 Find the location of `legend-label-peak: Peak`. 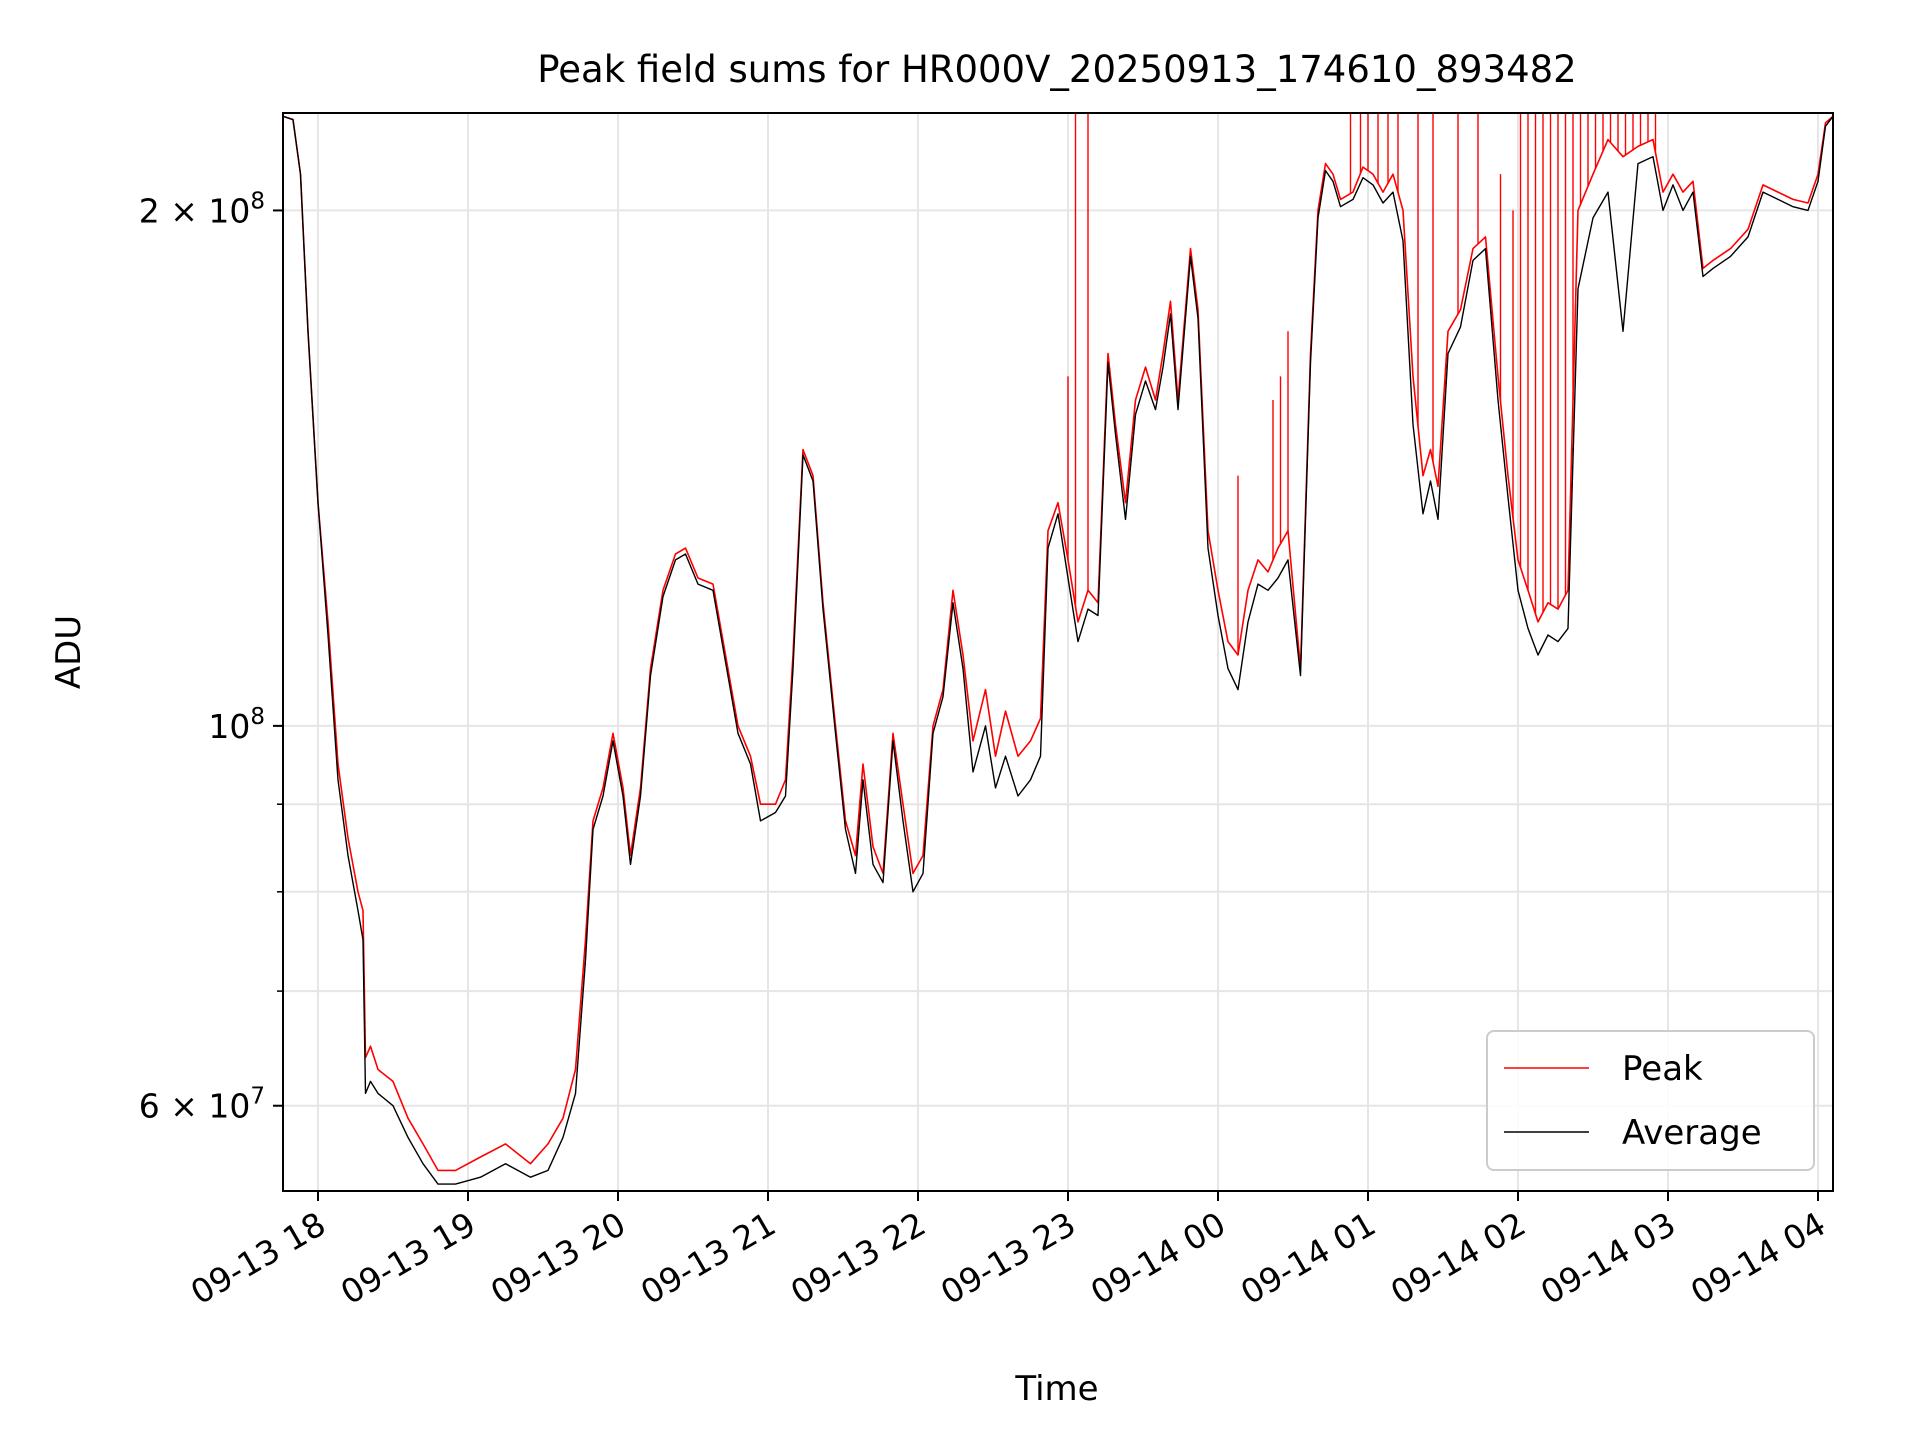

legend-label-peak: Peak is located at coordinates (1662, 1069).